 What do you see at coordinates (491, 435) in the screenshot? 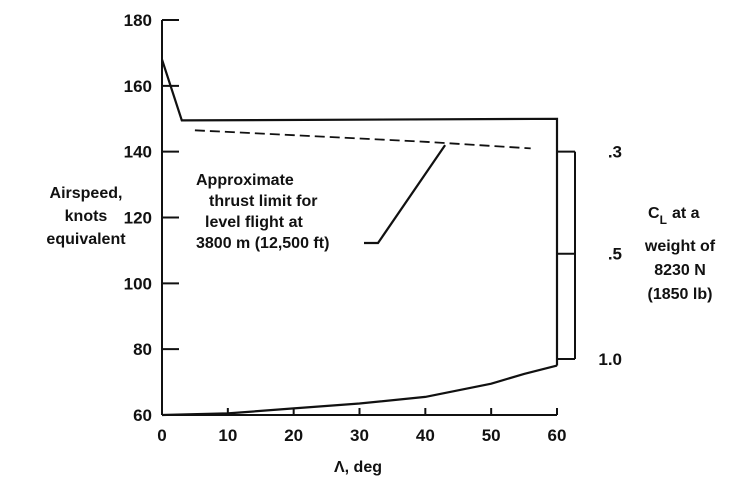
I see `x-tick-label: 50` at bounding box center [491, 435].